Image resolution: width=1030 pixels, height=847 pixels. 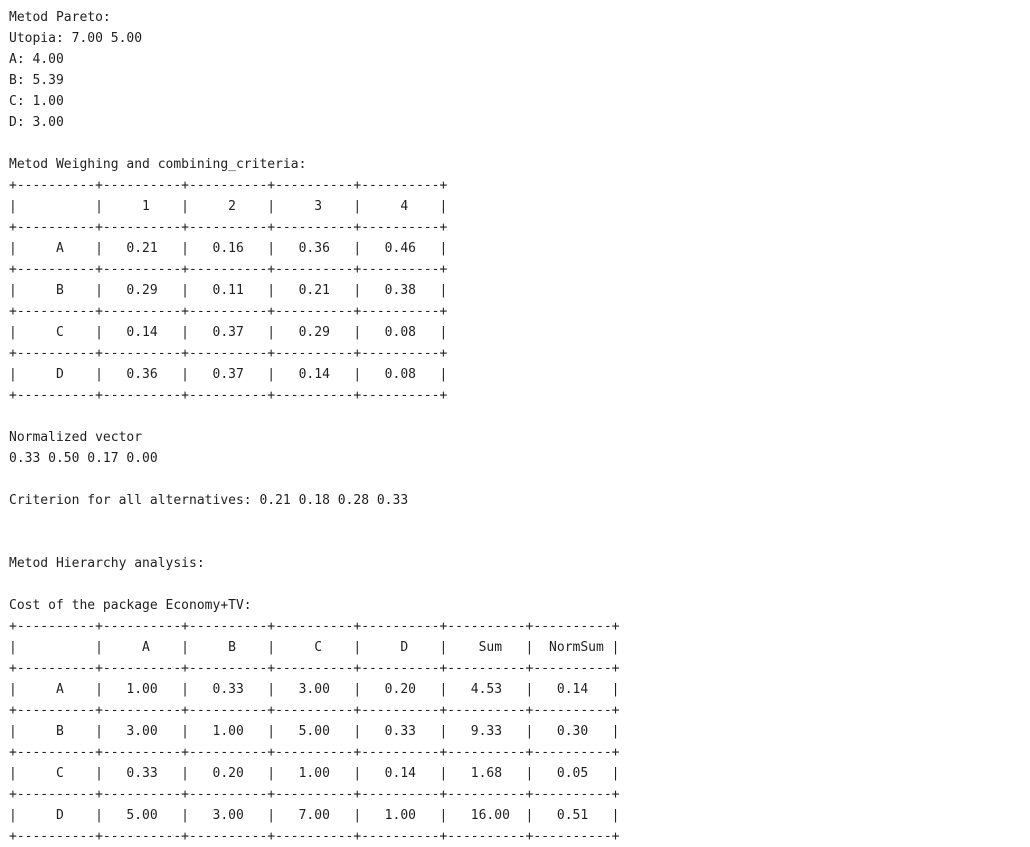 What do you see at coordinates (107, 563) in the screenshot?
I see `console-line: Metod Hierarchy analysis:` at bounding box center [107, 563].